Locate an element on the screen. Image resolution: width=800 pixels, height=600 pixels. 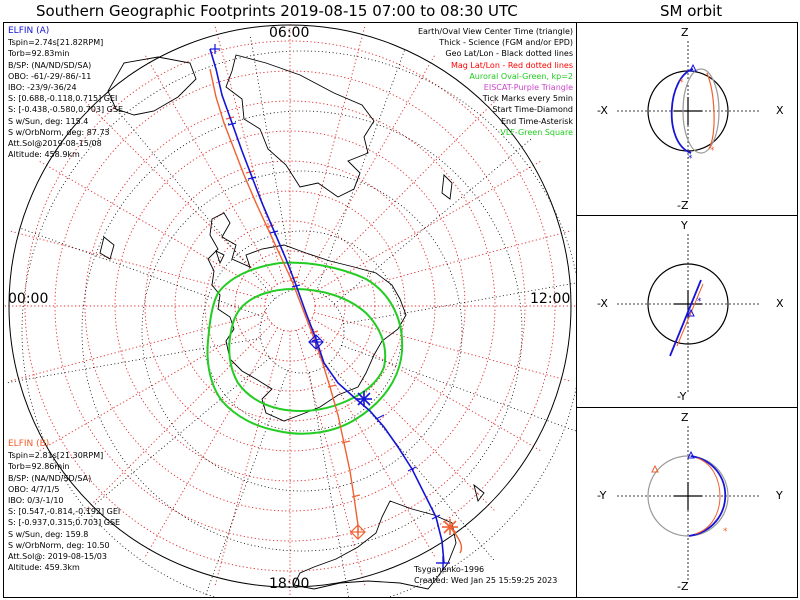
elfin-b-info-line: B/SP: (NA/ND/SD/SA) is located at coordinates (50, 478).